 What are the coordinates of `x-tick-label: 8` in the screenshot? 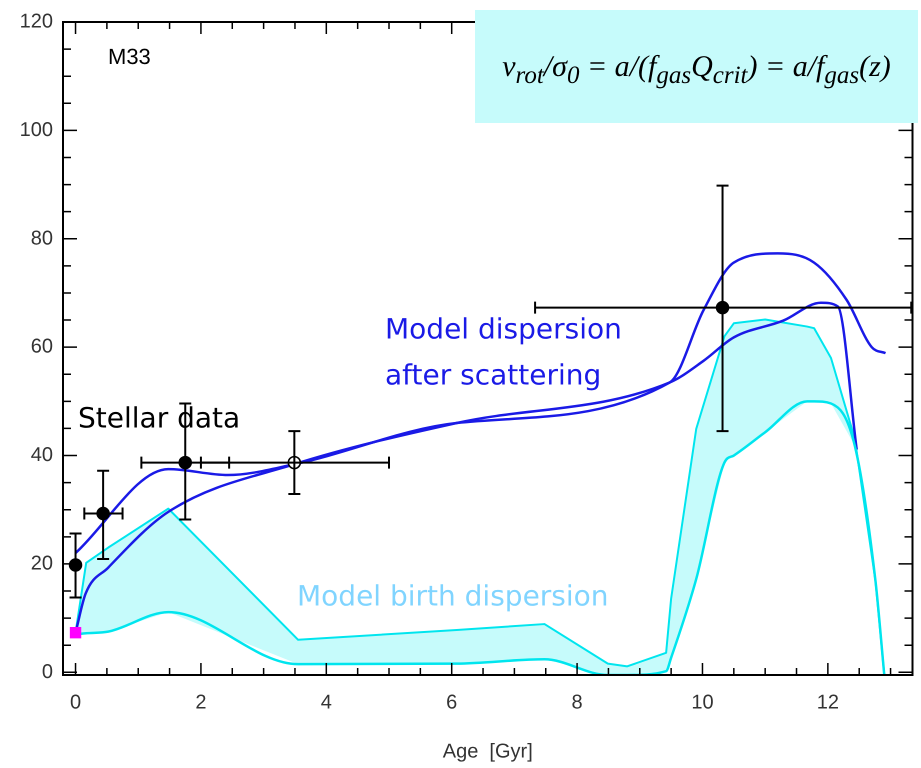 It's located at (577, 703).